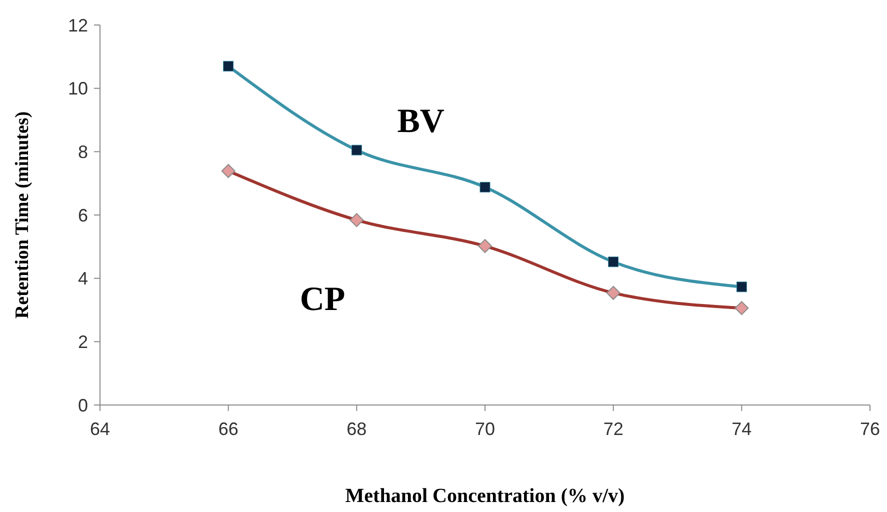 This screenshot has width=887, height=512. I want to click on x-tick-label: 74, so click(742, 429).